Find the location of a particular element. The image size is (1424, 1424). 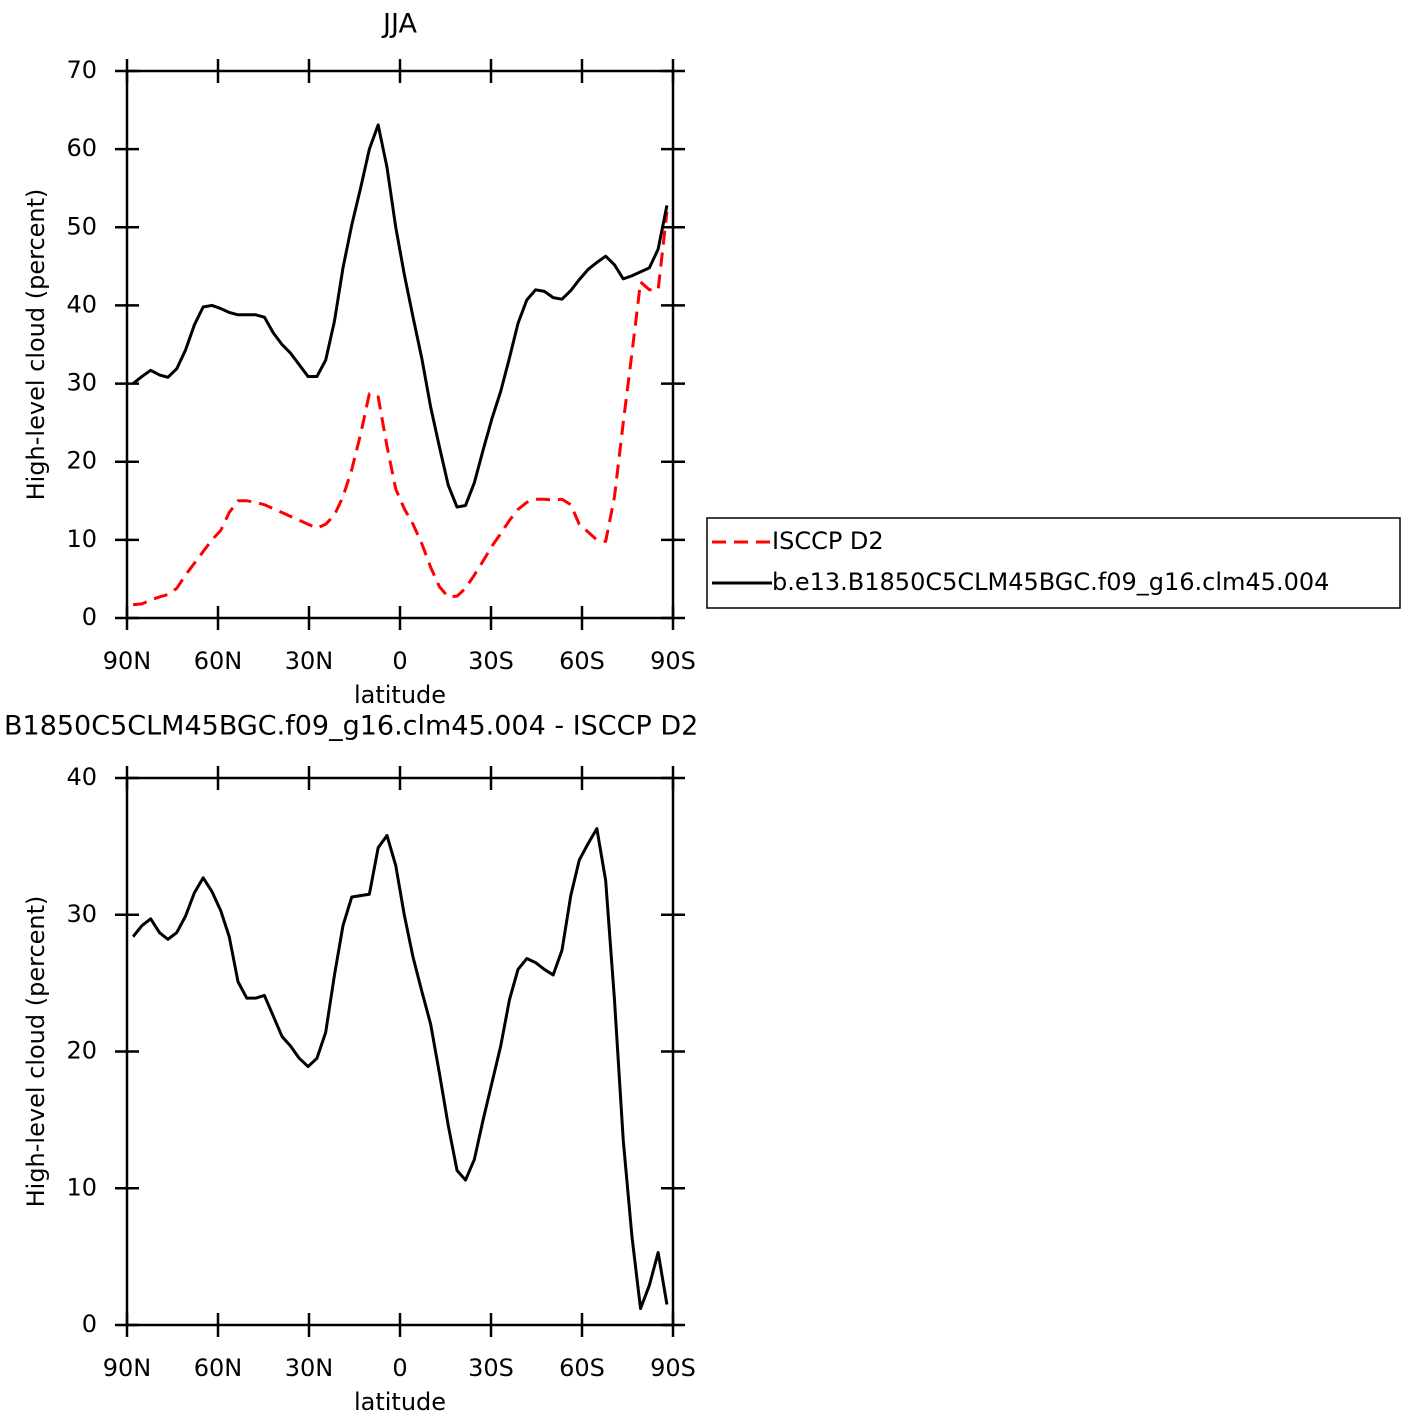

y-tick-label: 60 is located at coordinates (81, 148).